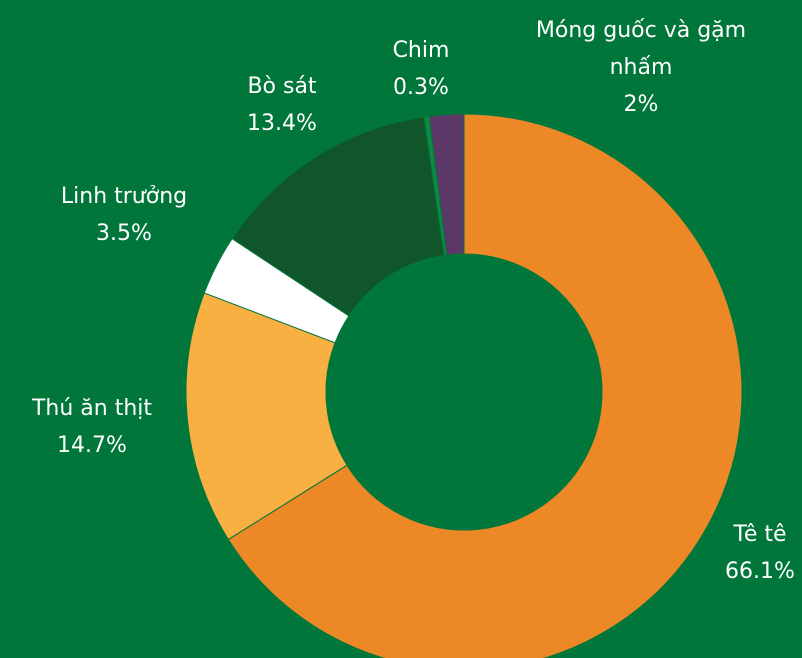  Describe the element at coordinates (421, 69) in the screenshot. I see `data-label: Chim 0.3%` at that location.